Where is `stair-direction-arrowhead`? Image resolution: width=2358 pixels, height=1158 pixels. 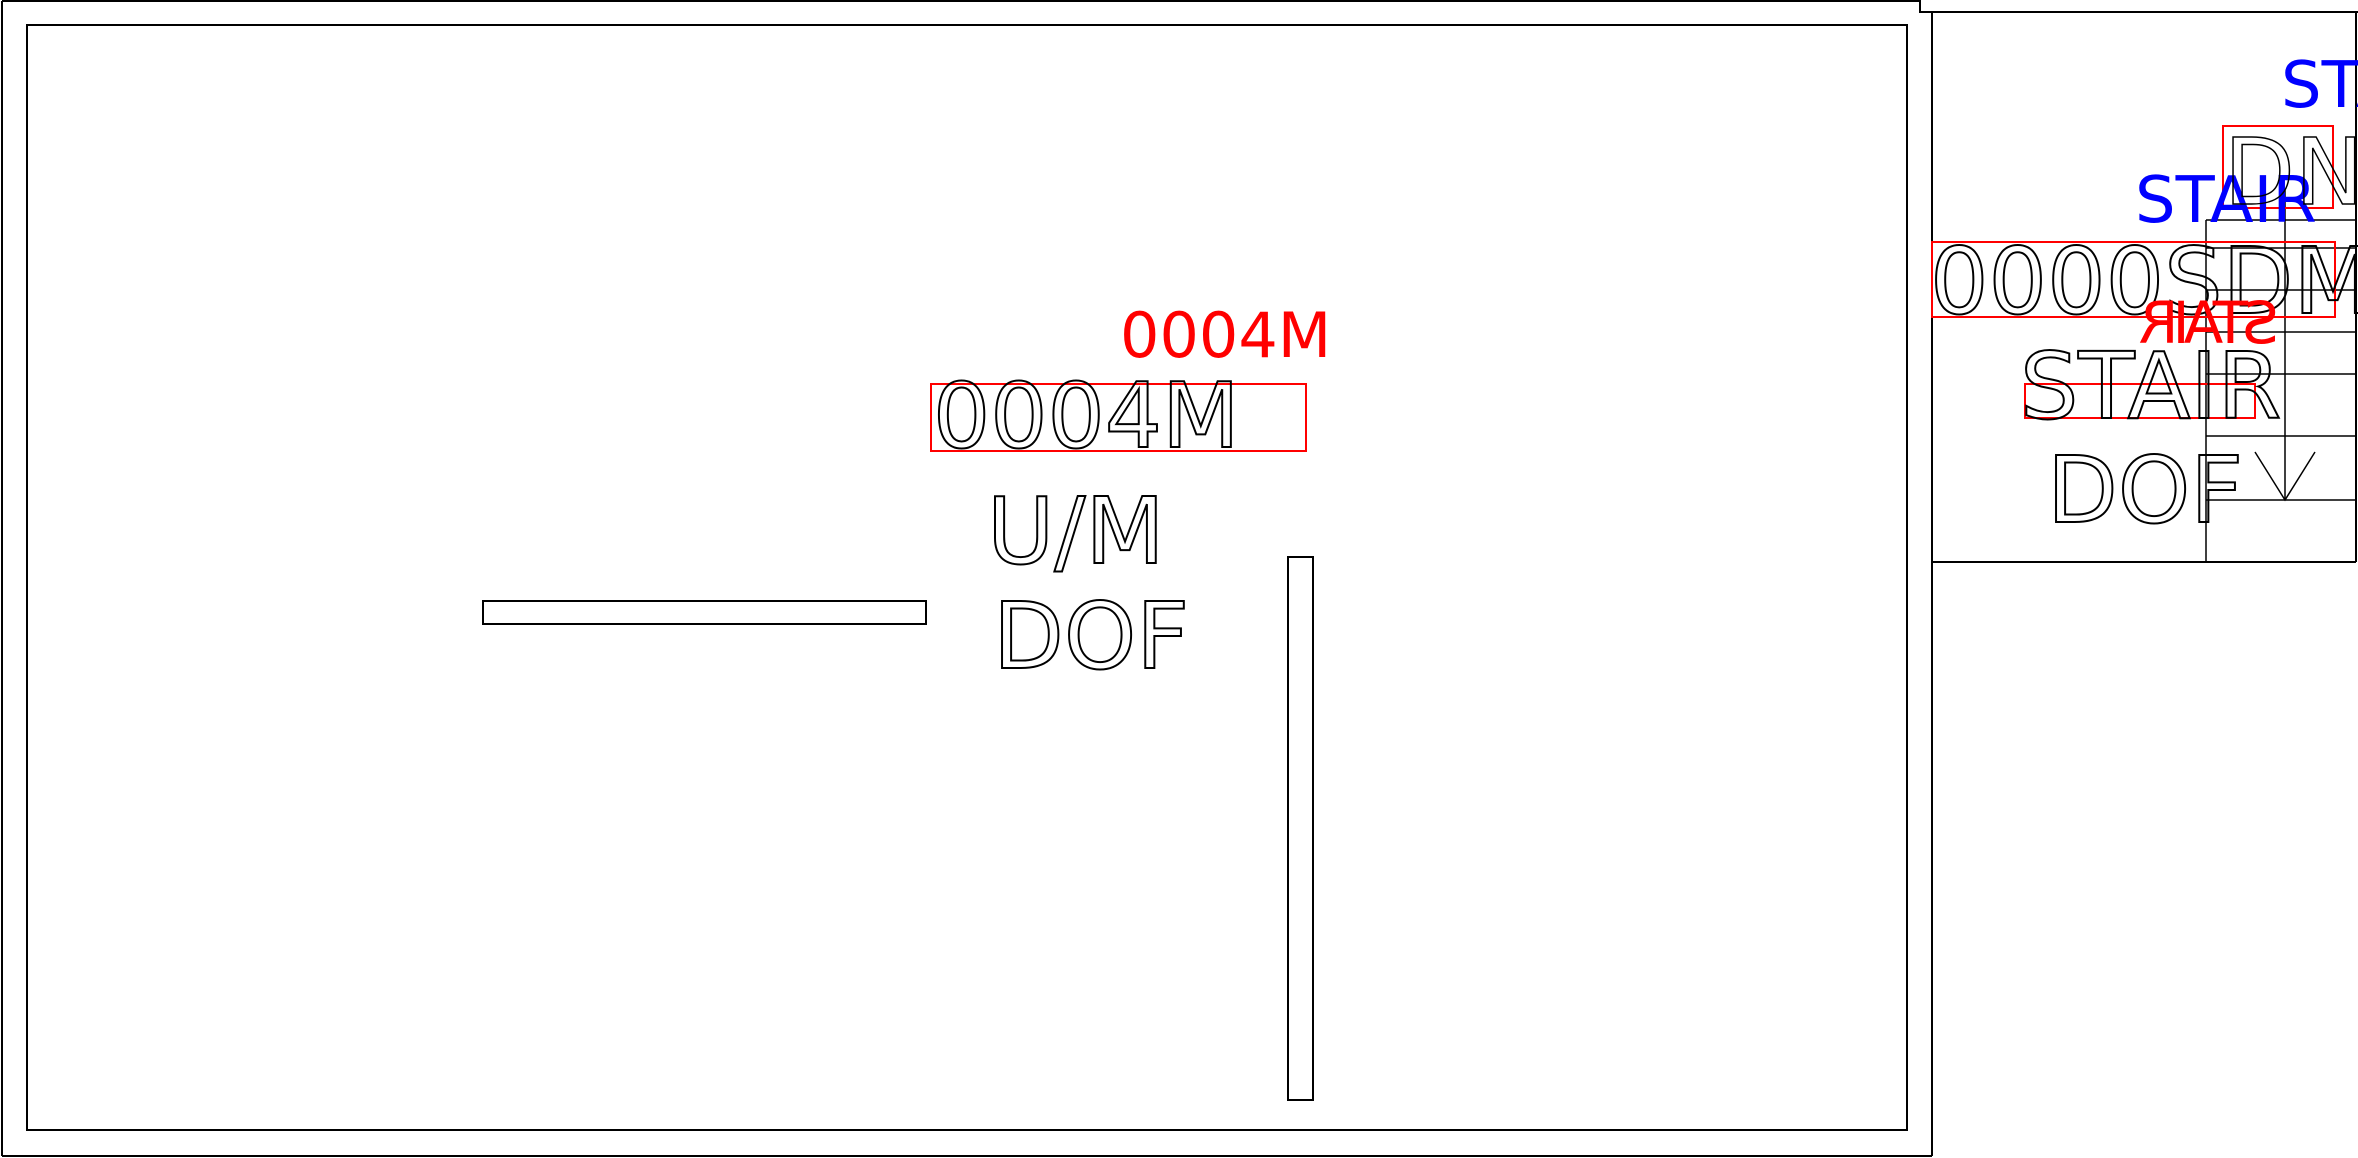
stair-direction-arrowhead is located at coordinates (2285, 476).